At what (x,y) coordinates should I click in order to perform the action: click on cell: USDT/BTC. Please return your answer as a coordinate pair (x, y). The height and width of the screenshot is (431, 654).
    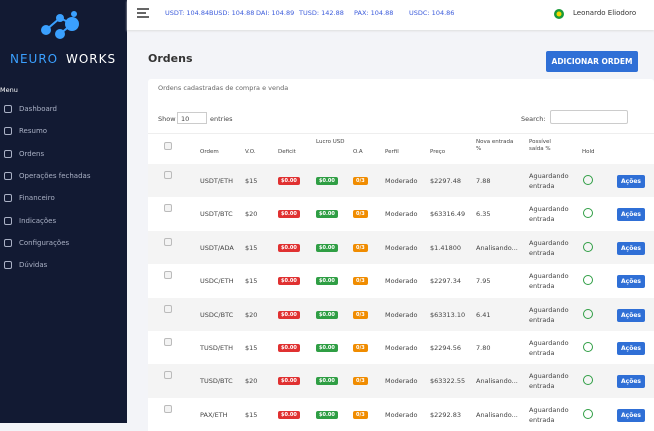
    Looking at the image, I should click on (216, 214).